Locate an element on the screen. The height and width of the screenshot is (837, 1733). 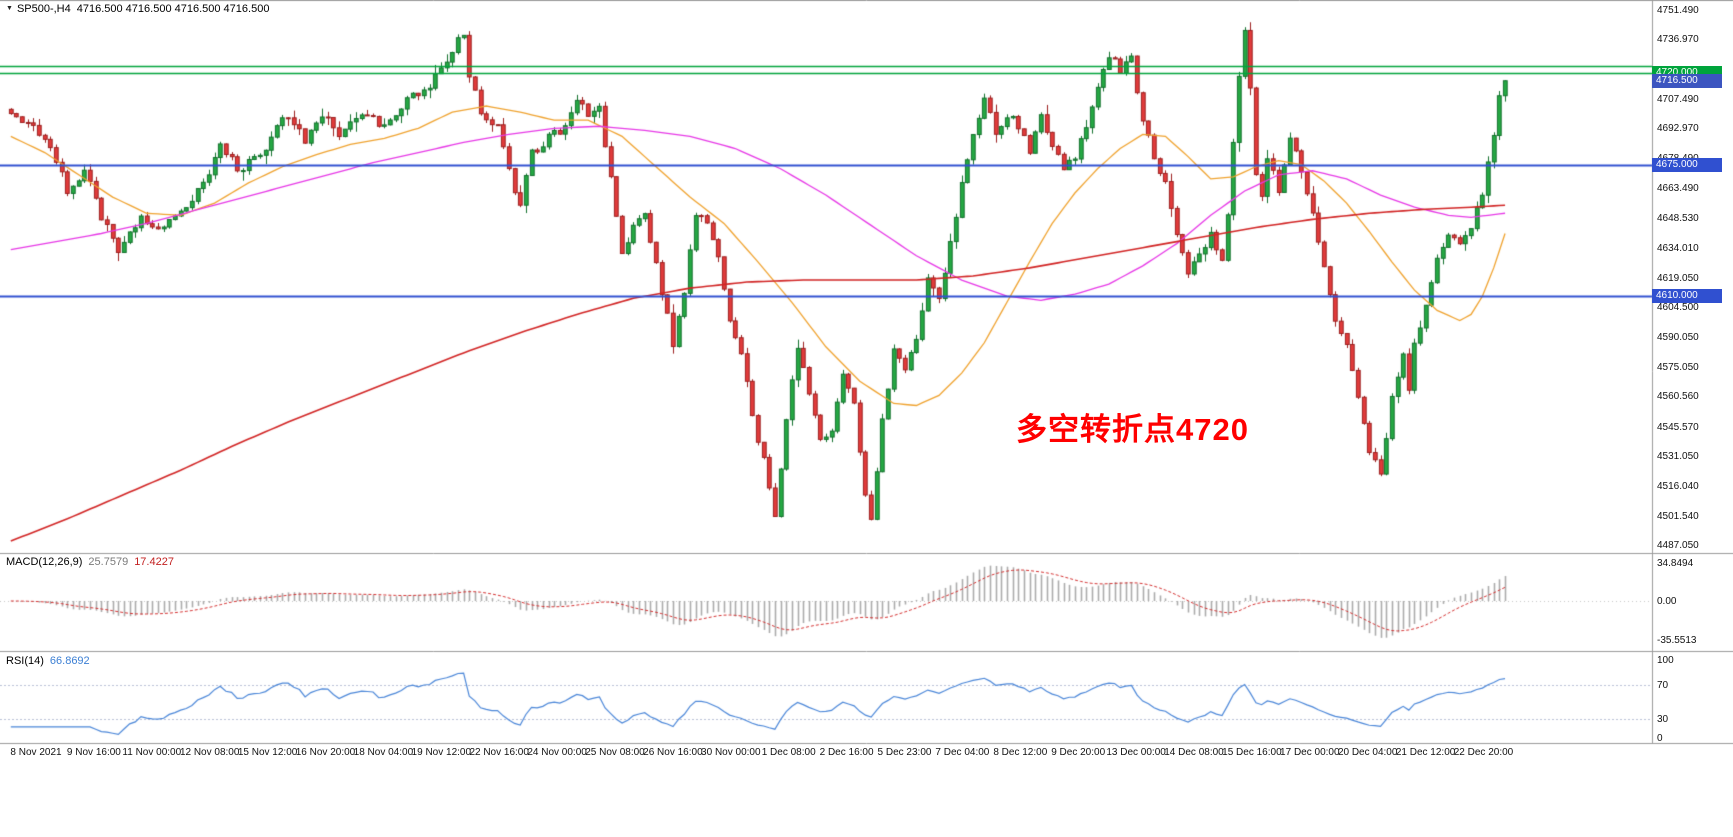
time-axis-label: 30 Nov 00:00 is located at coordinates (731, 752).